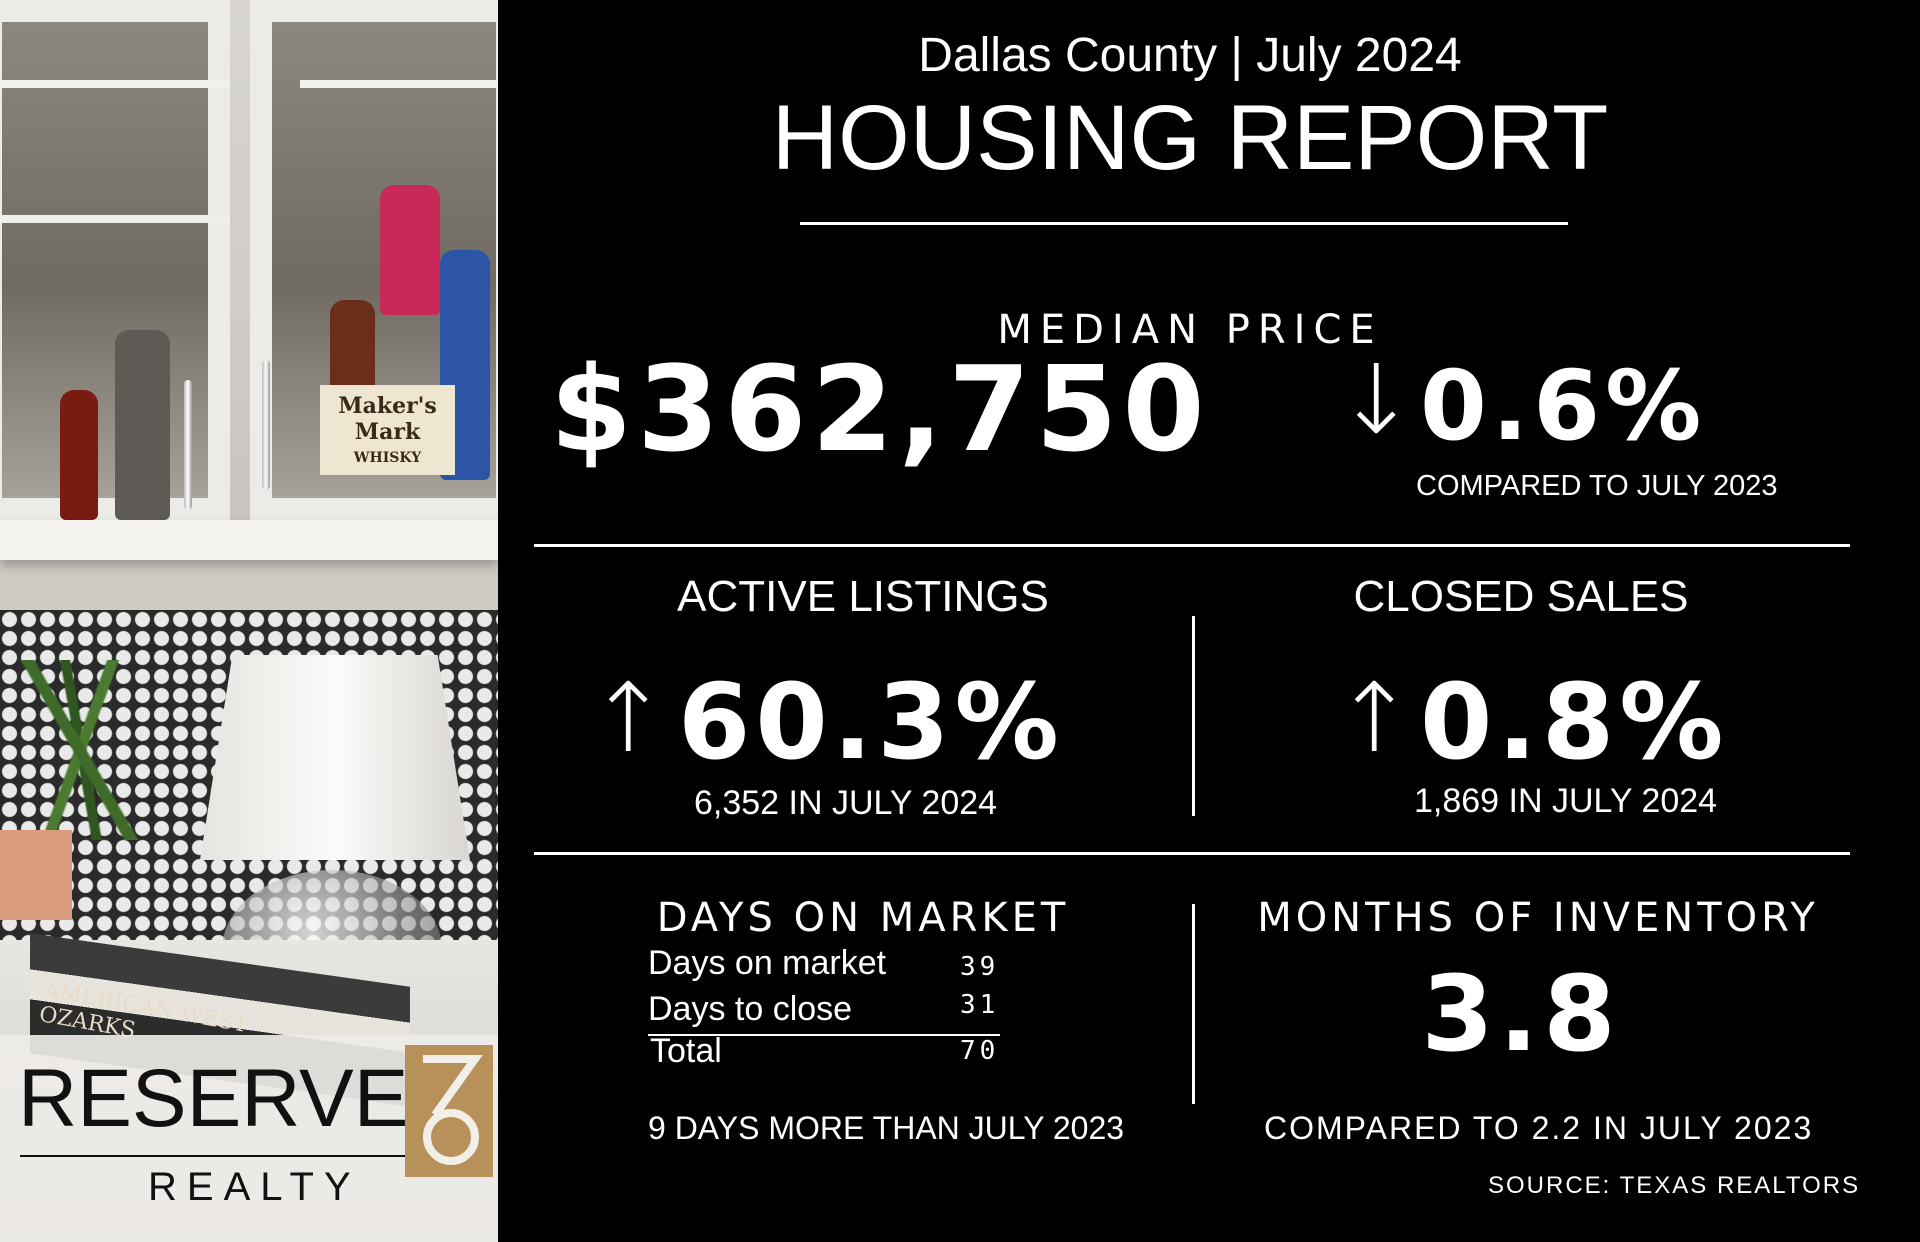 Image resolution: width=1920 pixels, height=1242 pixels. I want to click on cabinet-base, so click(249, 540).